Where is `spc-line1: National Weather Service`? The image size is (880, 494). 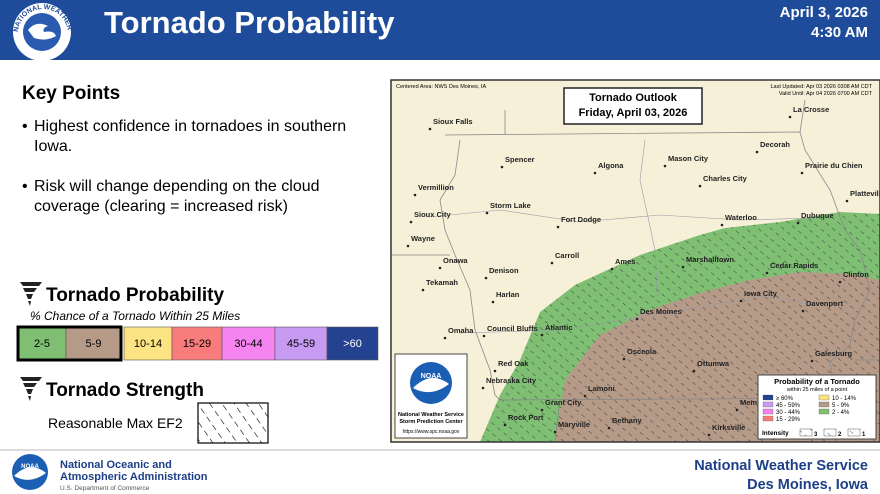
spc-line1: National Weather Service is located at coordinates (431, 415).